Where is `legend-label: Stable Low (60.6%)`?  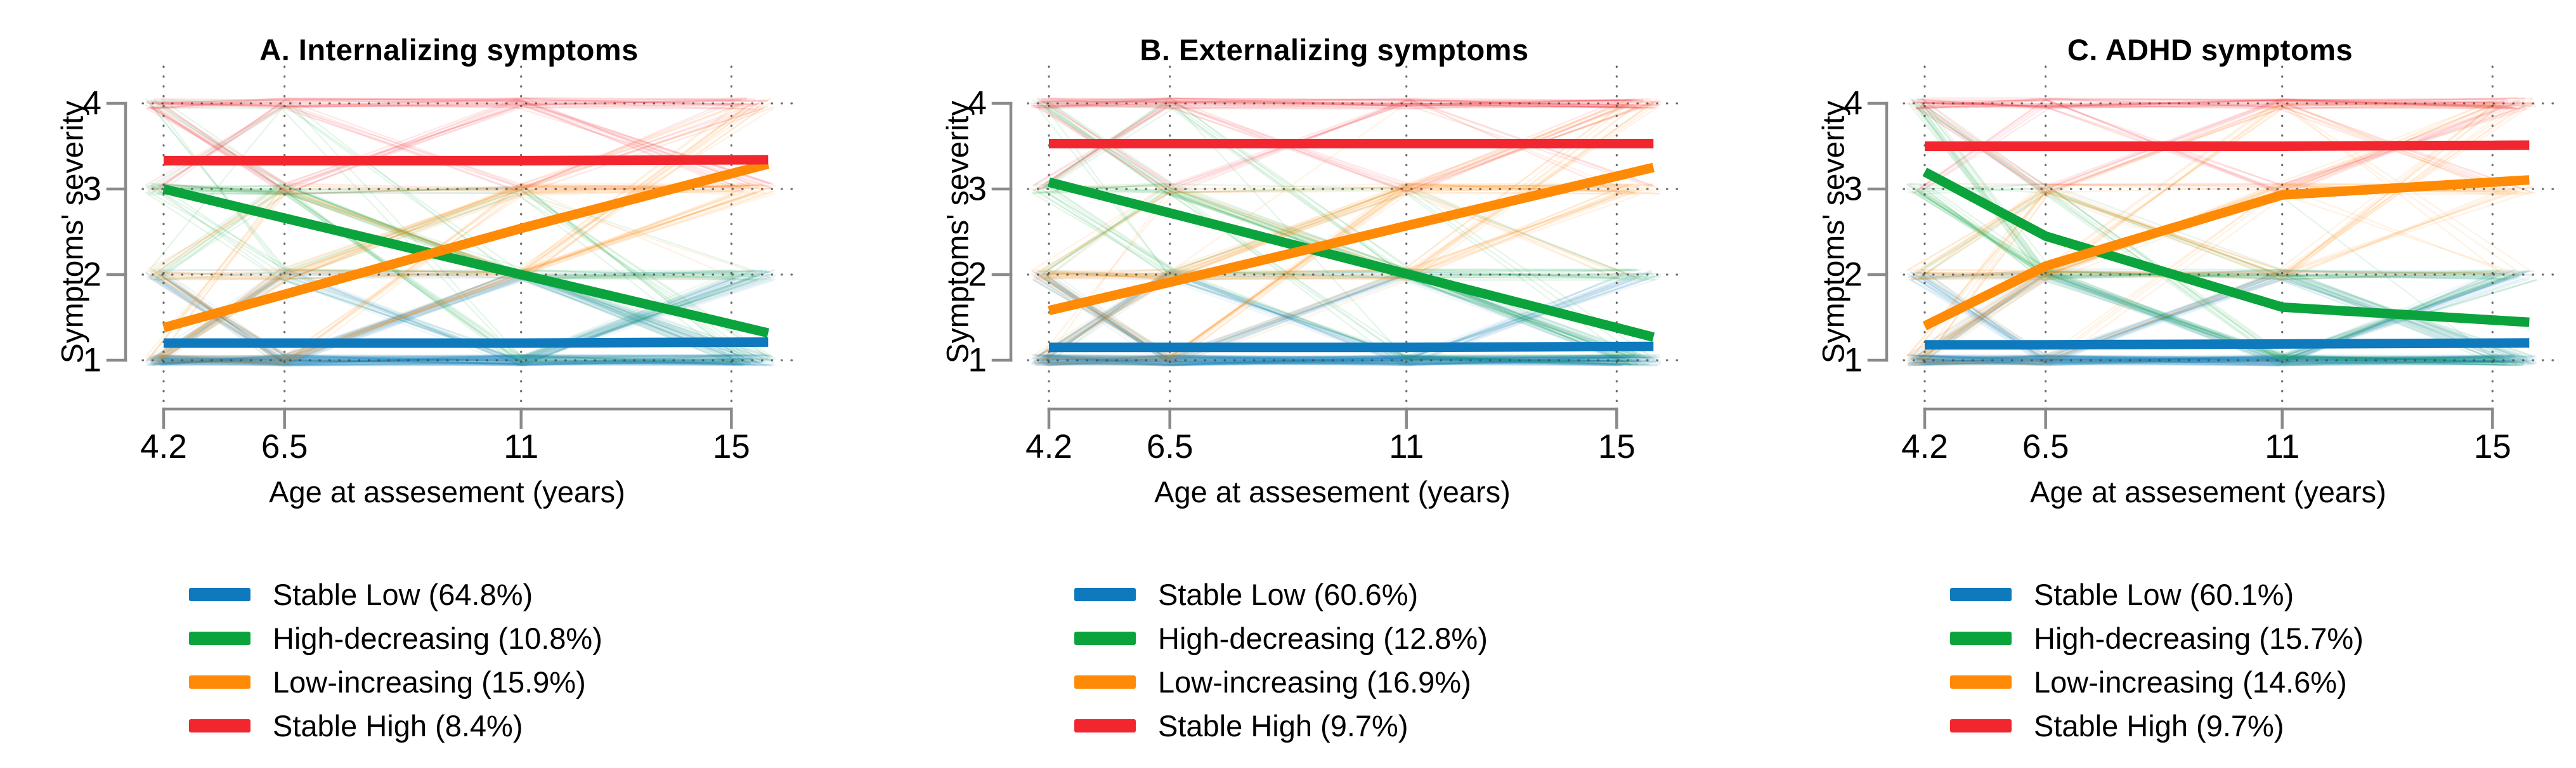
legend-label: Stable Low (60.6%) is located at coordinates (1288, 594).